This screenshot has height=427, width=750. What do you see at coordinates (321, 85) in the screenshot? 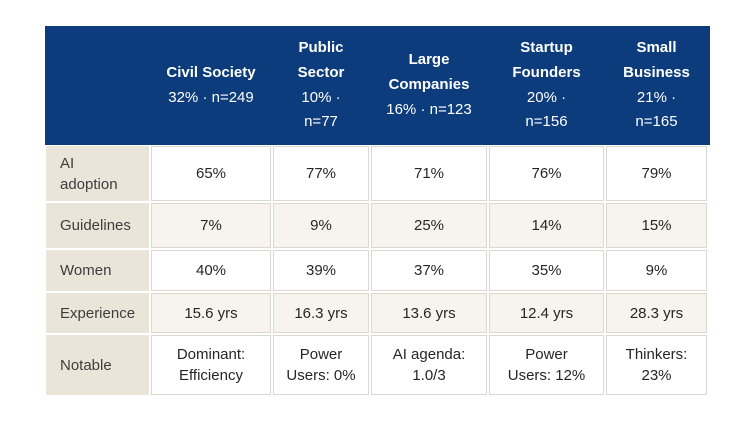
I see `header-cell-public-sector: Public Sector 10% · n=77` at bounding box center [321, 85].